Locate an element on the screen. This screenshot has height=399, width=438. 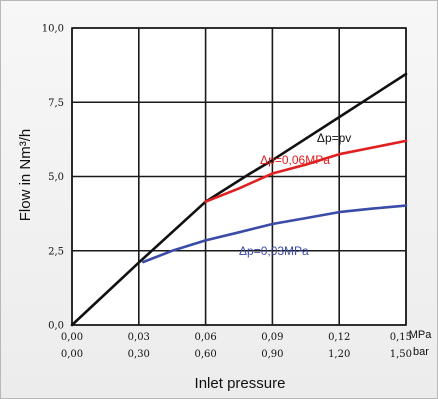
x-tick-labels-mpa: 0,00 0,03 0,06 0,09 0,12 0,15 is located at coordinates (236, 337).